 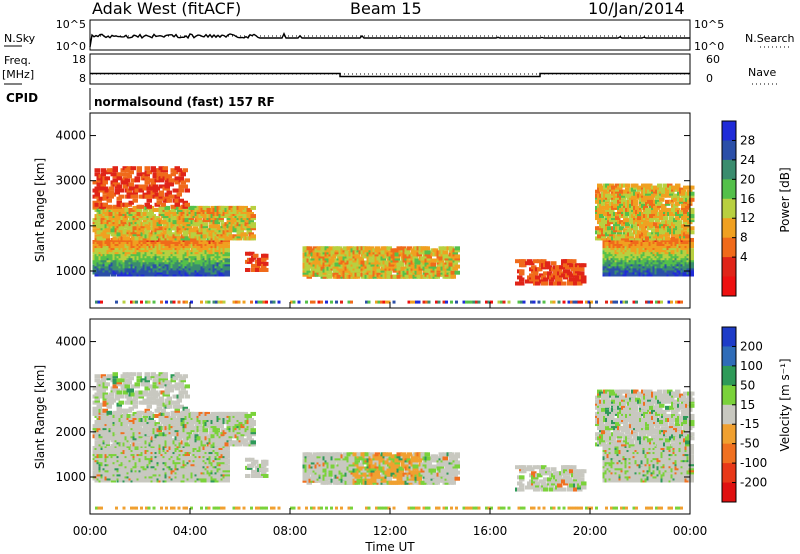 What do you see at coordinates (386, 9) in the screenshot?
I see `beam-title: Beam 15` at bounding box center [386, 9].